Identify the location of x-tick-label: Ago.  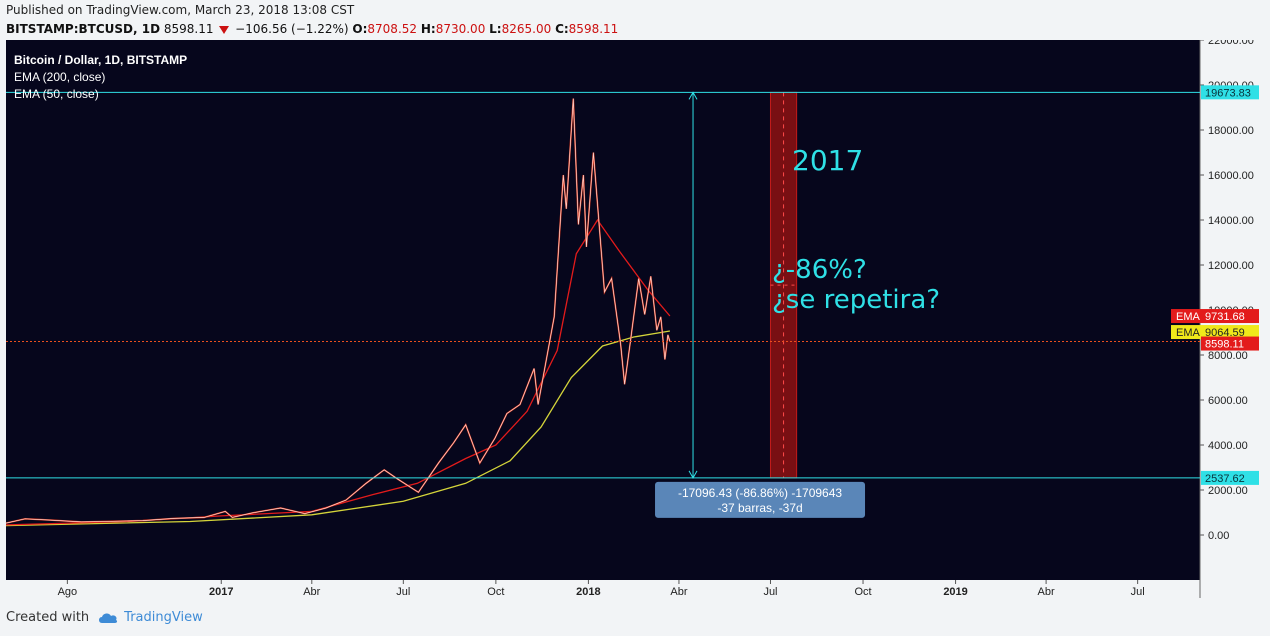
(68, 592).